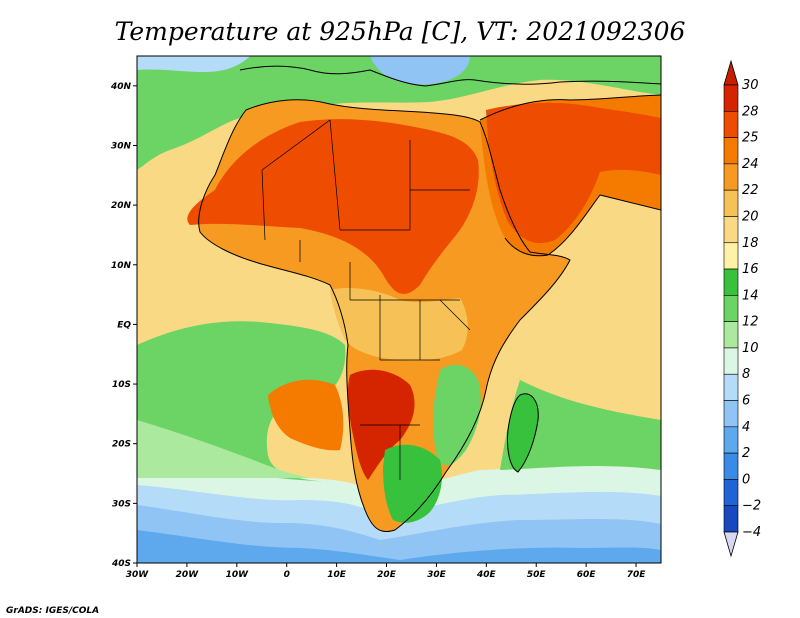 This screenshot has height=618, width=800. Describe the element at coordinates (121, 206) in the screenshot. I see `lat-tick-label: 20N` at that location.